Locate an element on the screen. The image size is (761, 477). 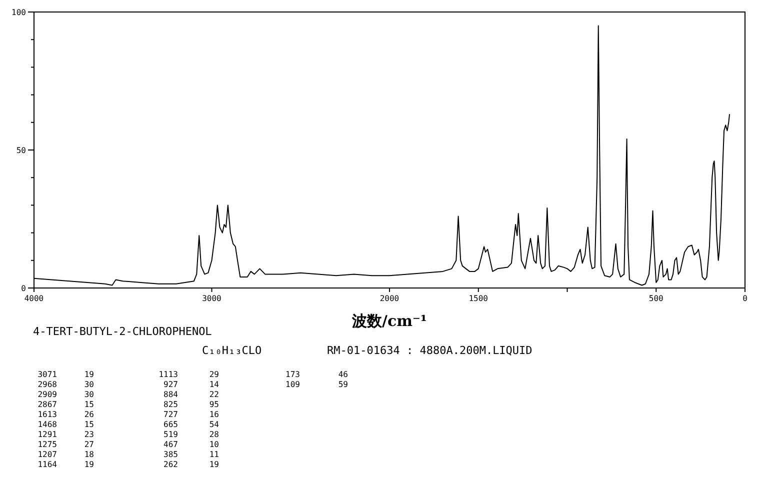
text: 54 is located at coordinates (214, 424).